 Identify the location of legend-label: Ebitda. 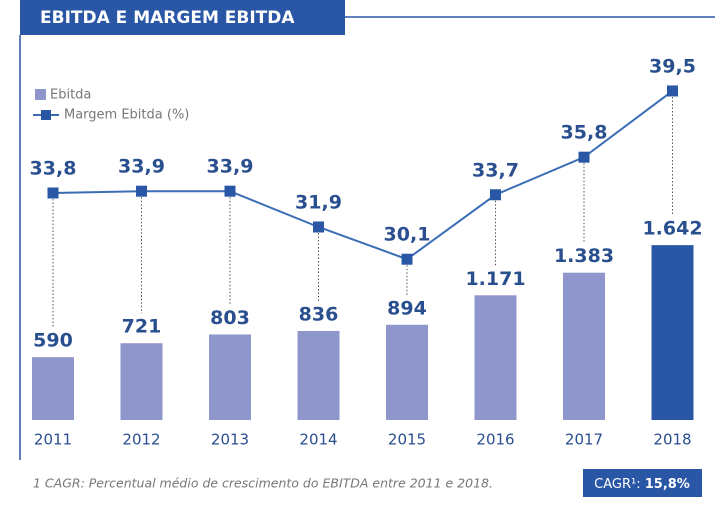
(70, 95).